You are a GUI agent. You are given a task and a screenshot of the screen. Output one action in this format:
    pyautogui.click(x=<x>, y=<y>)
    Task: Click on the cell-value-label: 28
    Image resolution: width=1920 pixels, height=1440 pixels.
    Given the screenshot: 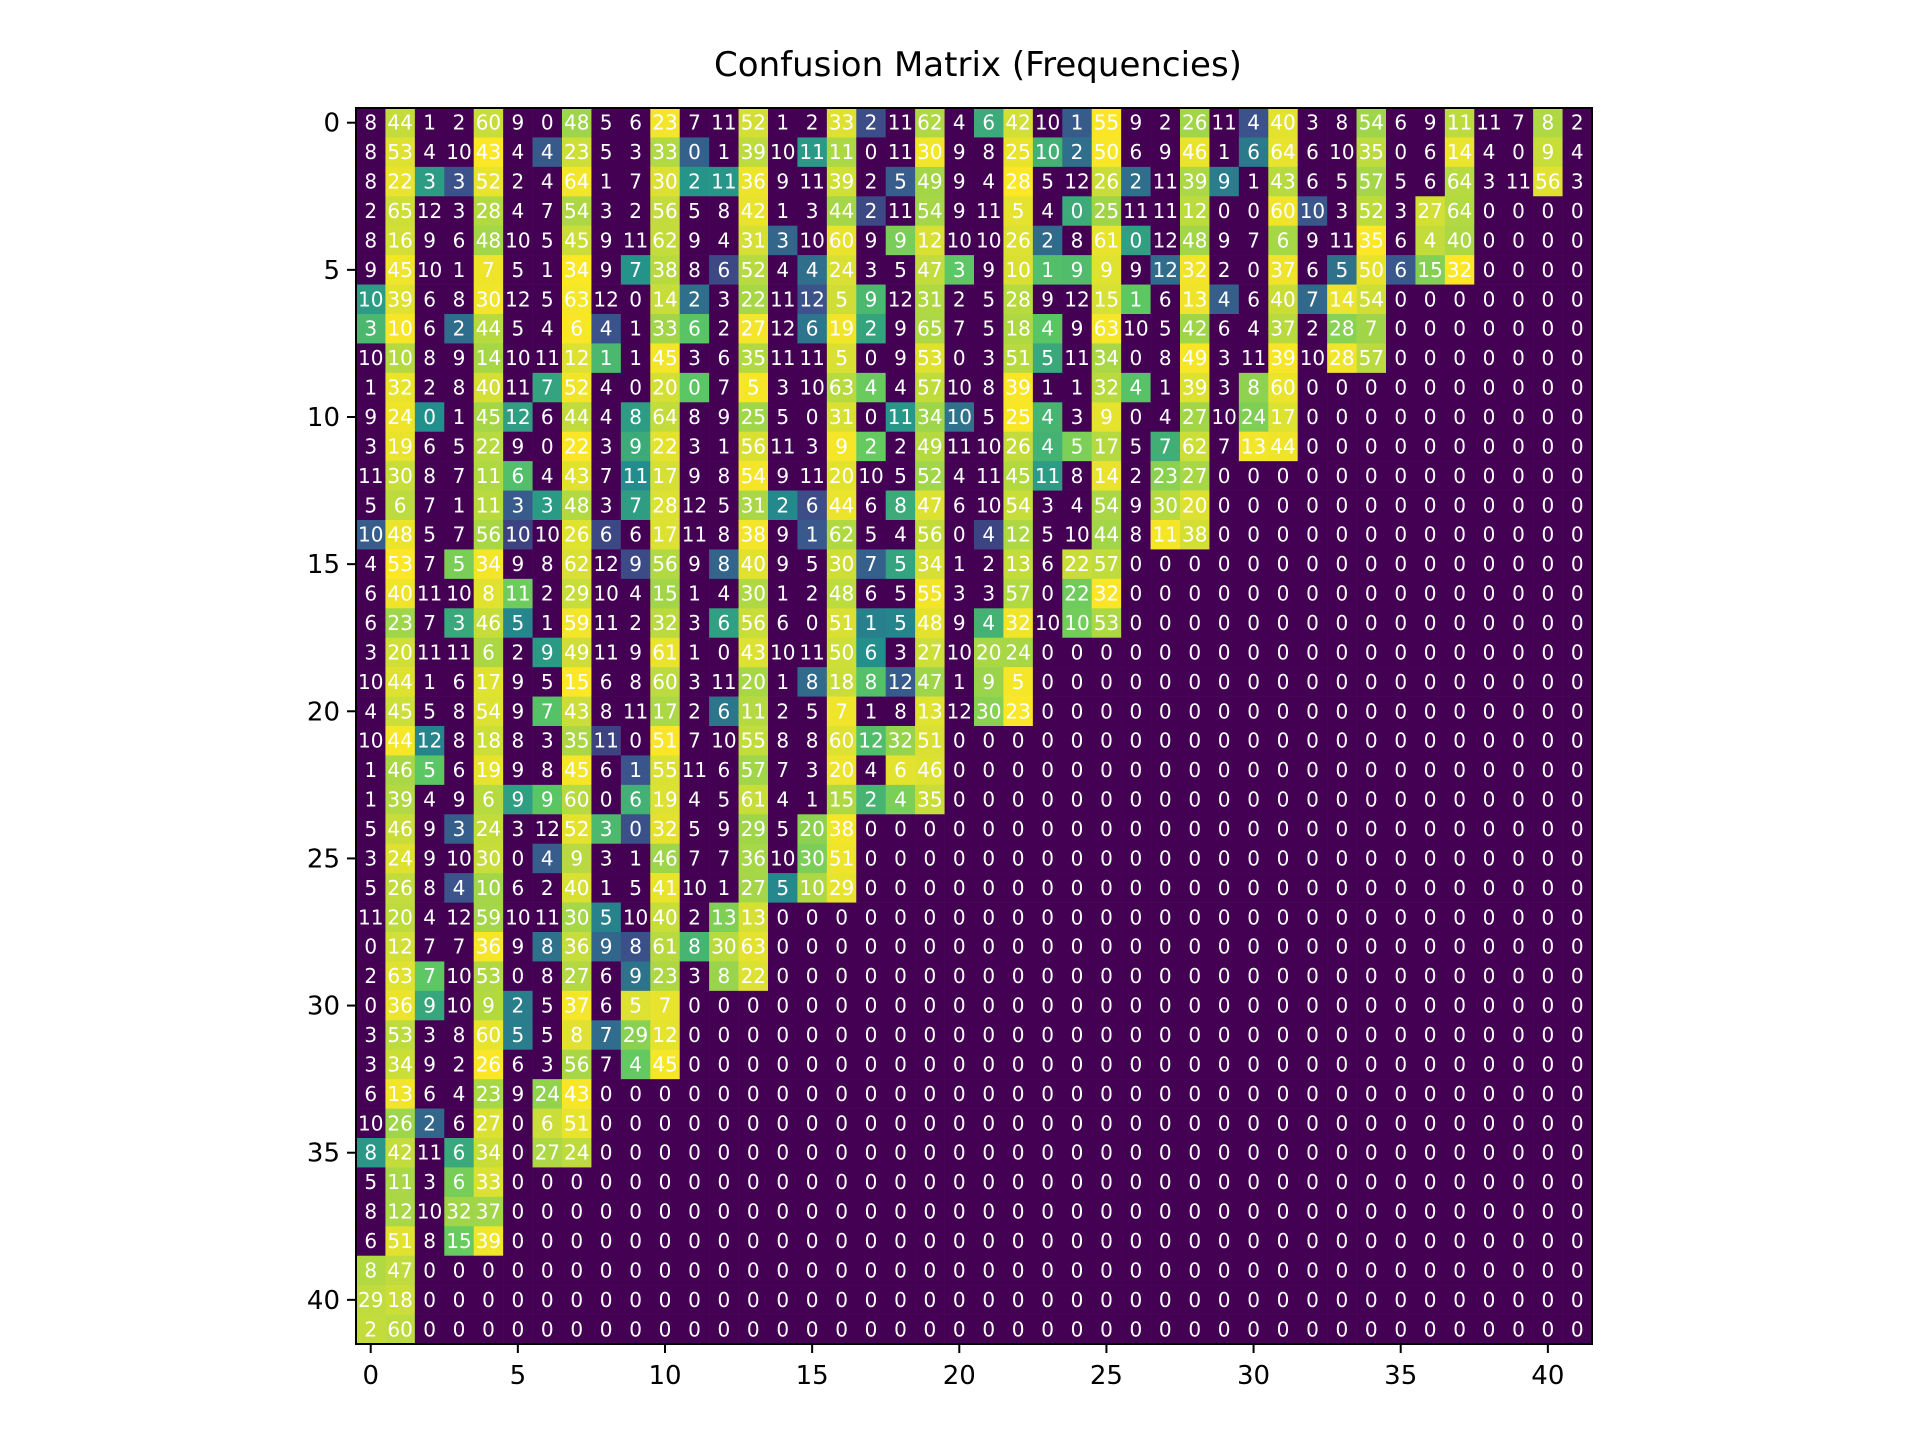 What is the action you would take?
    pyautogui.click(x=488, y=211)
    